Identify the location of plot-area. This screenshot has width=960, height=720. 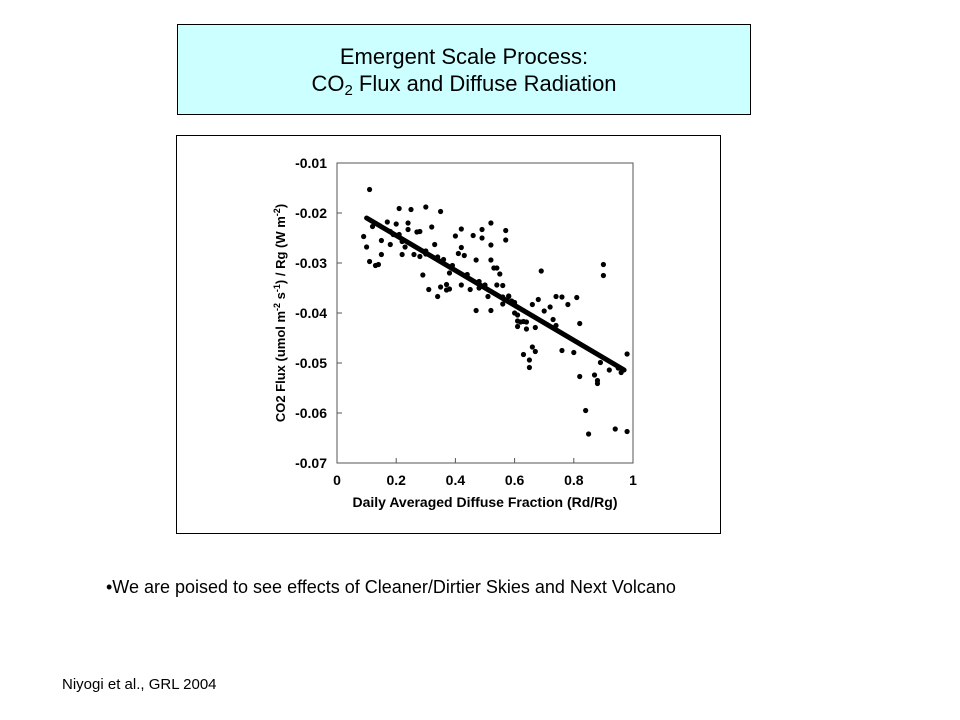
(485, 313).